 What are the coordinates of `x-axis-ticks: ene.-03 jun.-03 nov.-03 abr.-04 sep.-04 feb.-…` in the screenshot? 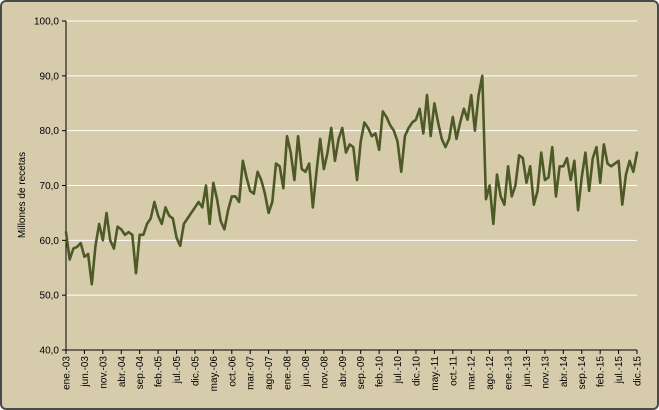 It's located at (353, 370).